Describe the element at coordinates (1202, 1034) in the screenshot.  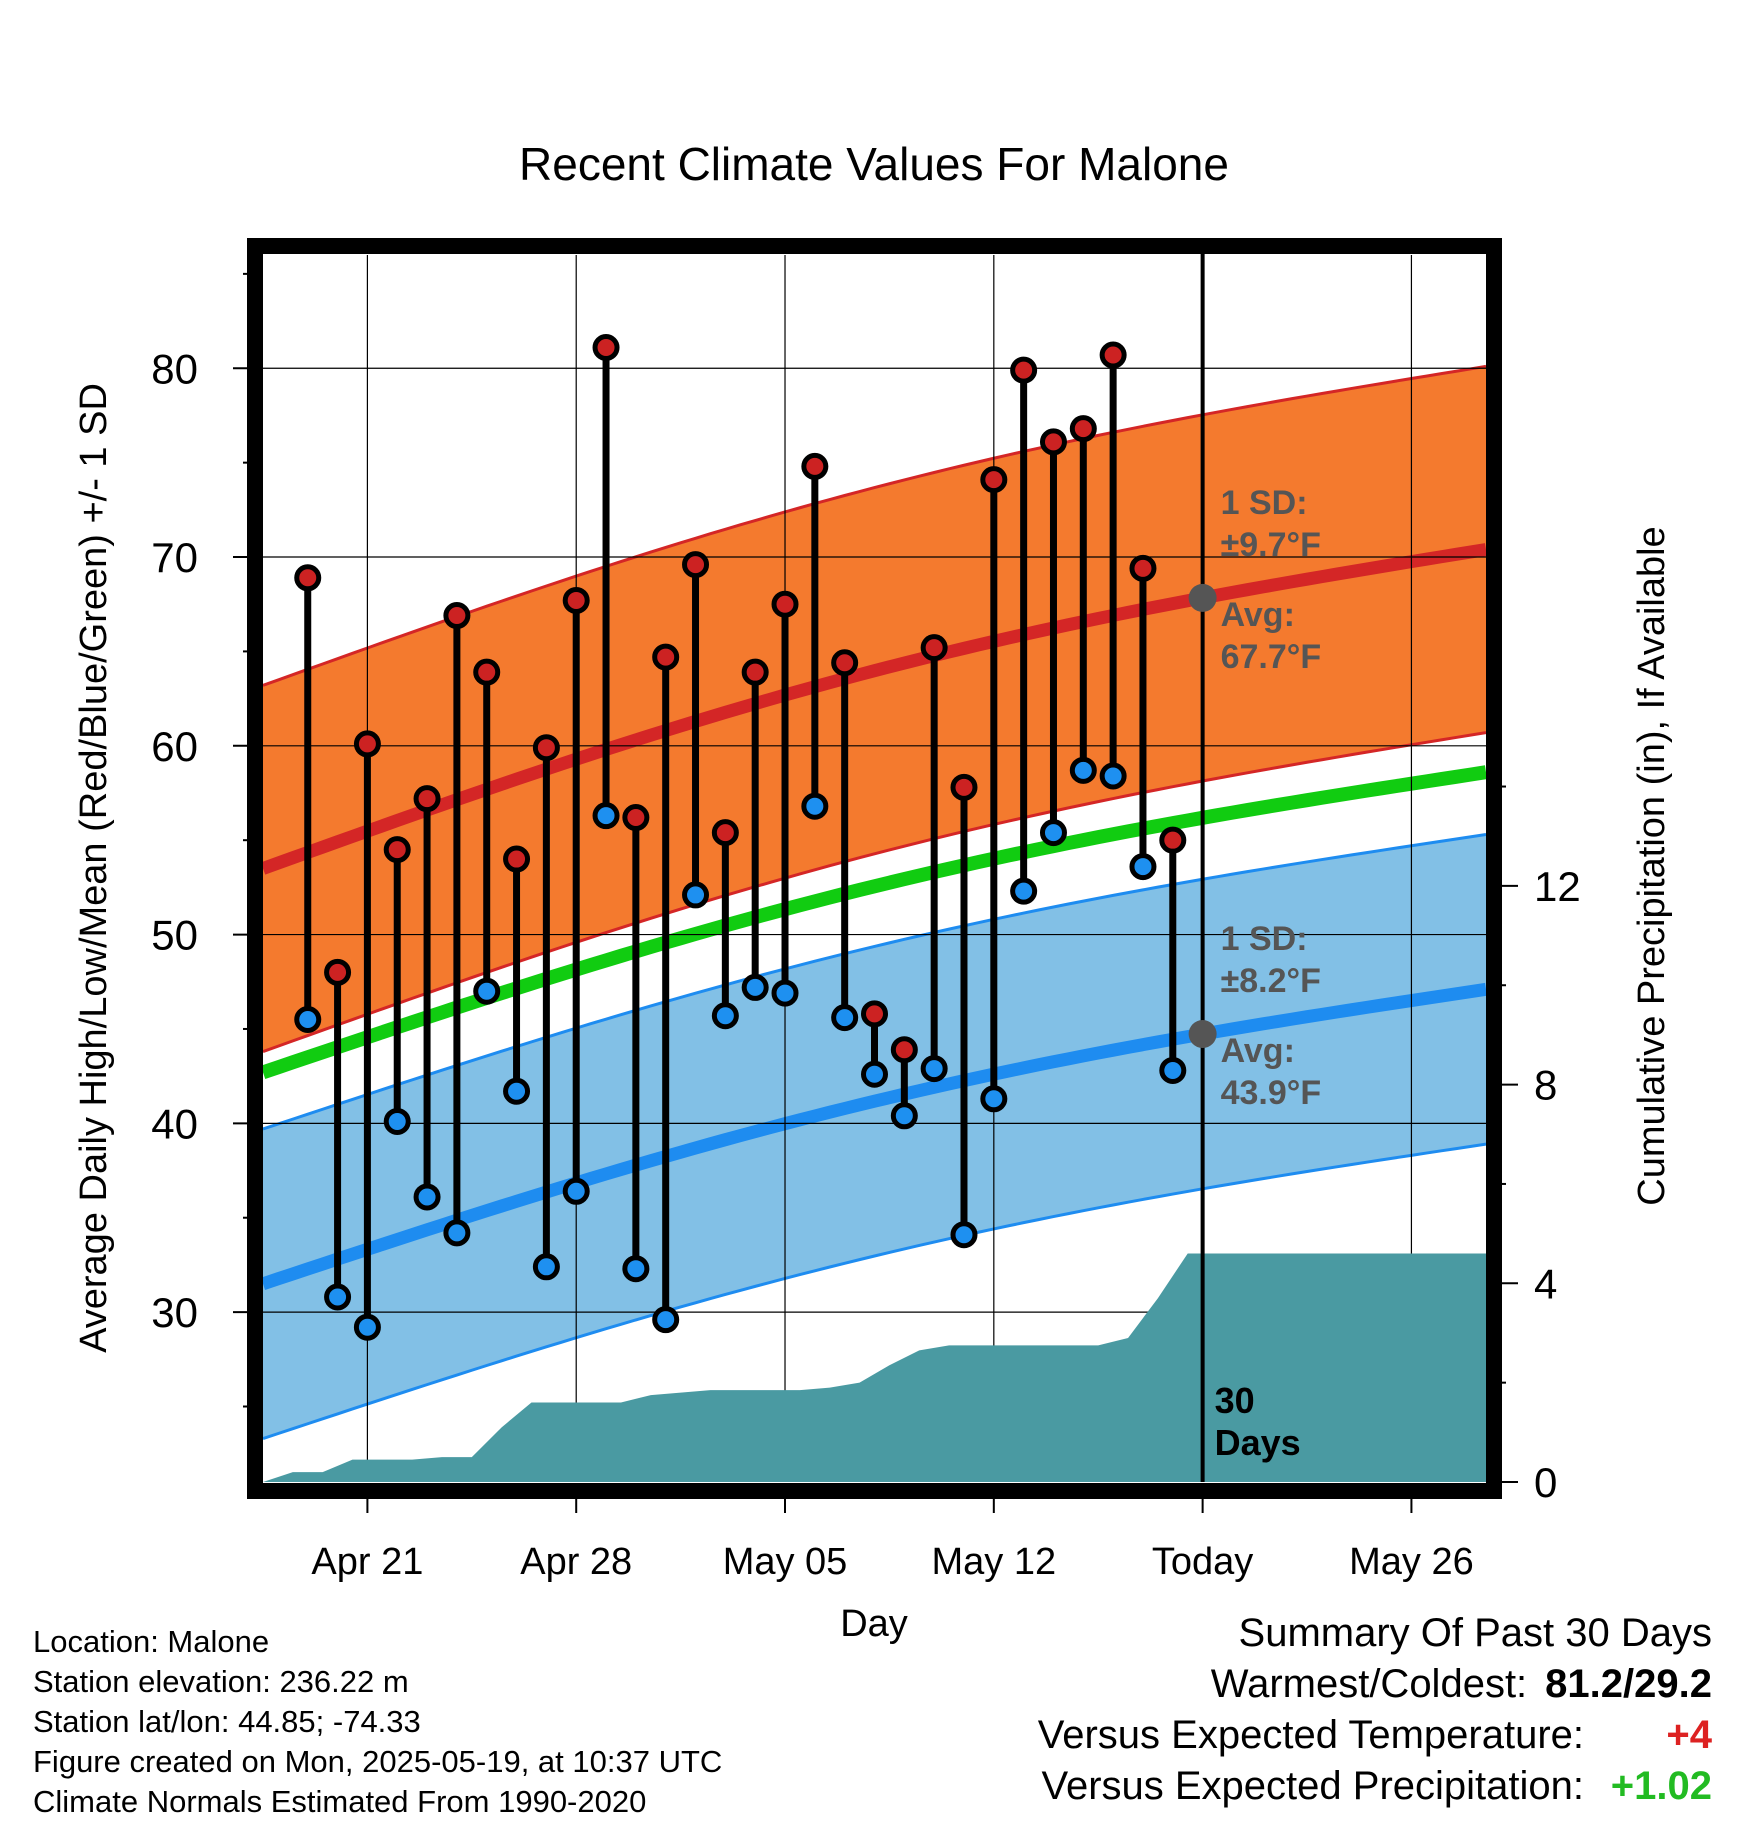
I see `low-avg-today-dot` at that location.